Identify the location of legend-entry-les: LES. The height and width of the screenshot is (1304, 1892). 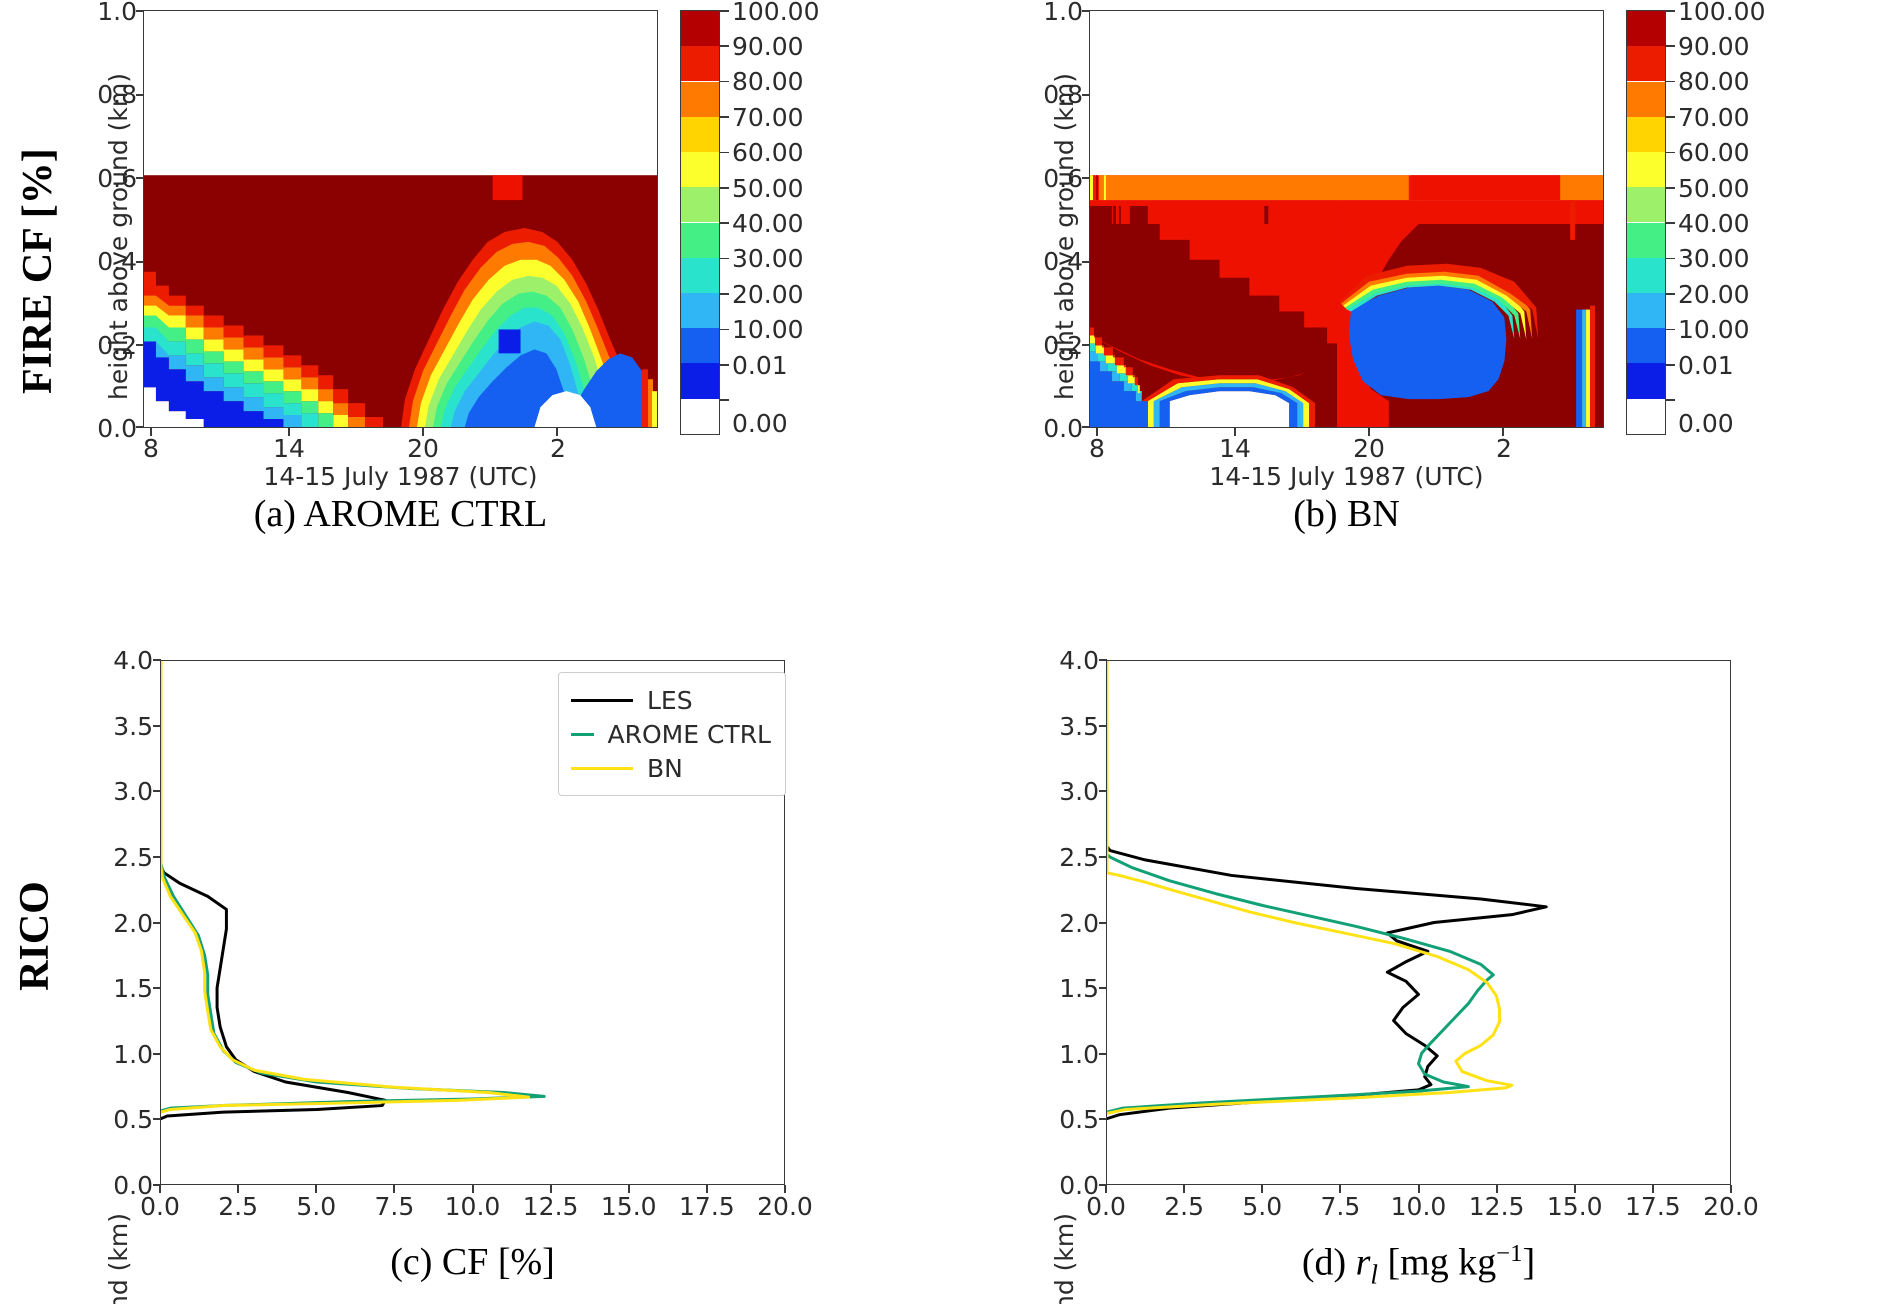
(671, 700).